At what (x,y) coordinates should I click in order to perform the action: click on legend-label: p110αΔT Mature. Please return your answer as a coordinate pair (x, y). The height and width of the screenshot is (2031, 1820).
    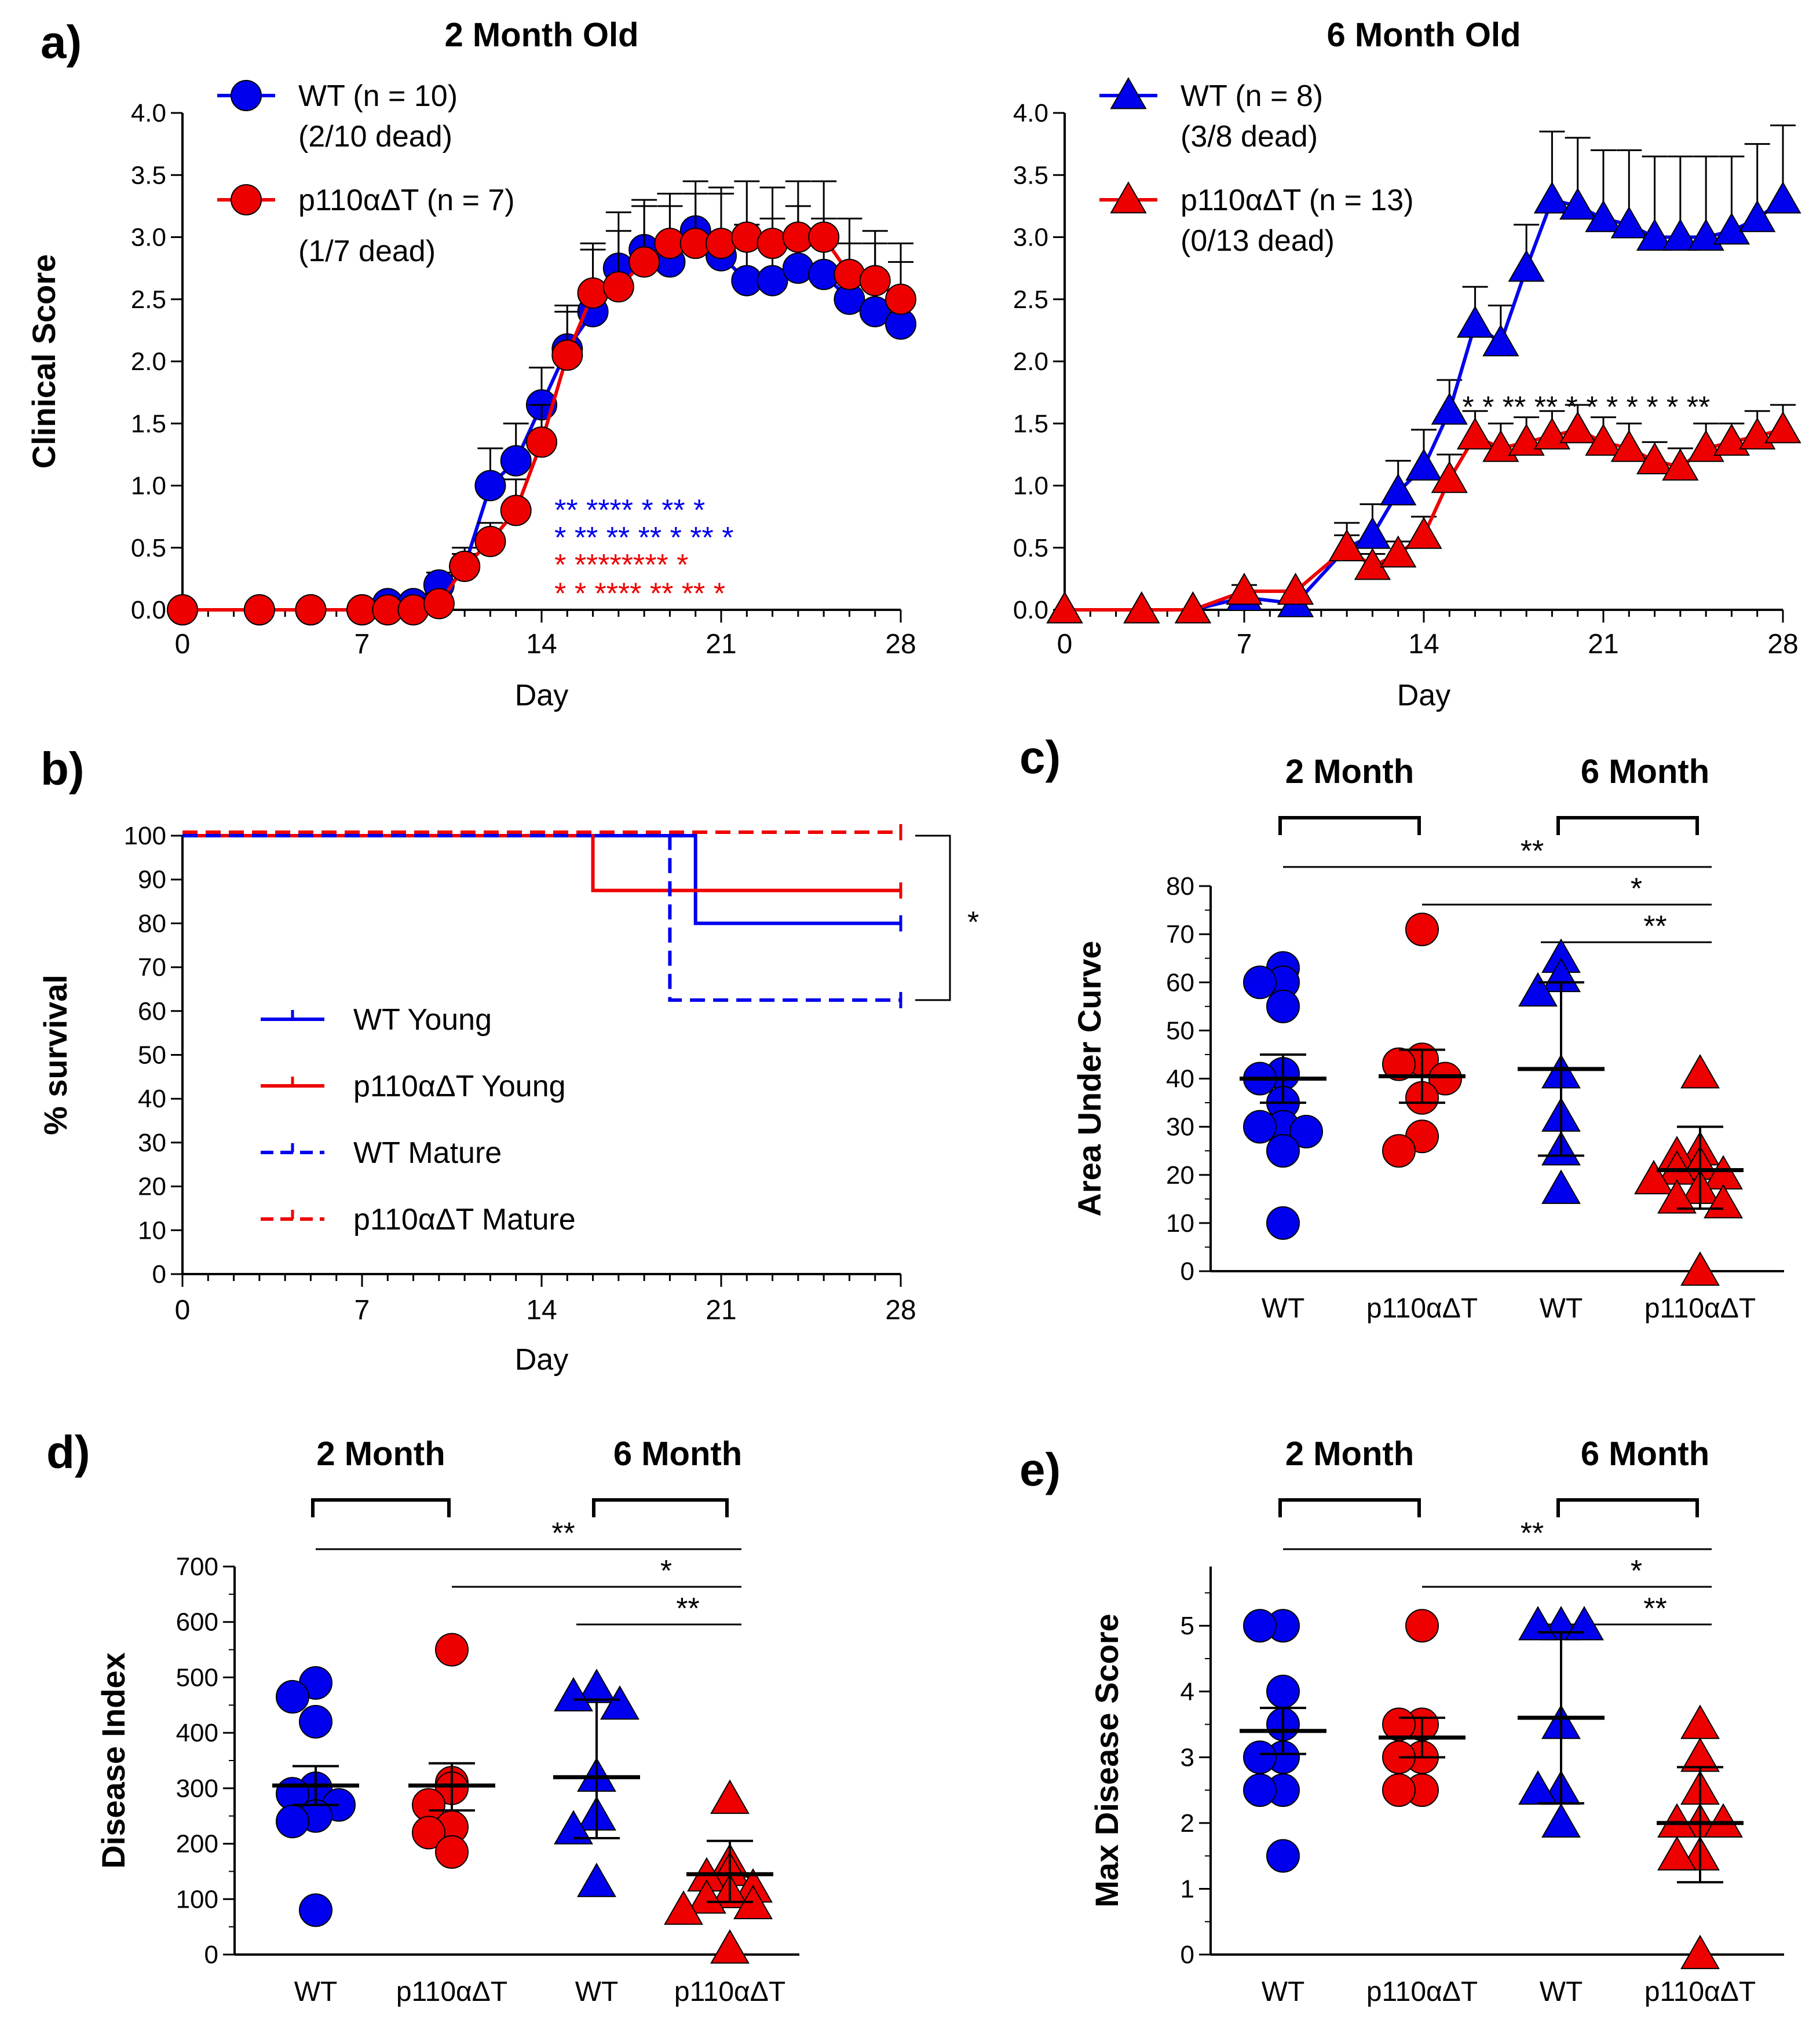
    Looking at the image, I should click on (465, 1219).